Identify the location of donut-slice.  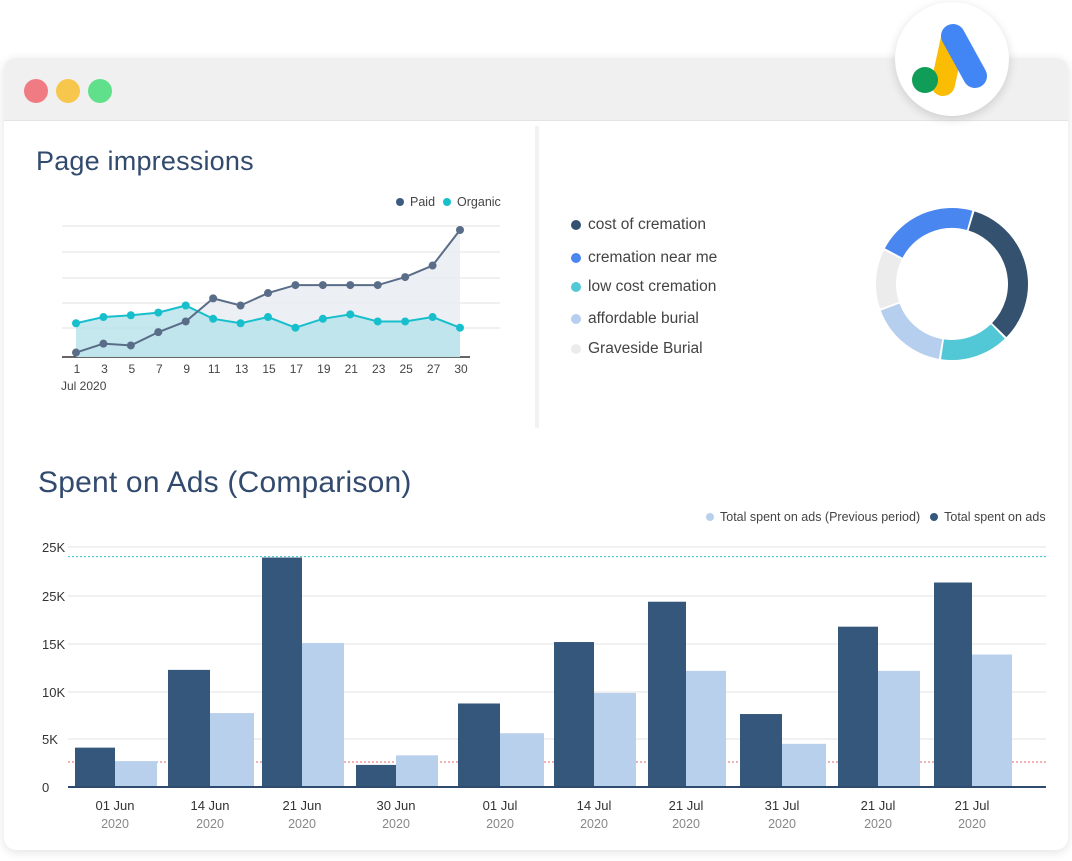
(952, 284).